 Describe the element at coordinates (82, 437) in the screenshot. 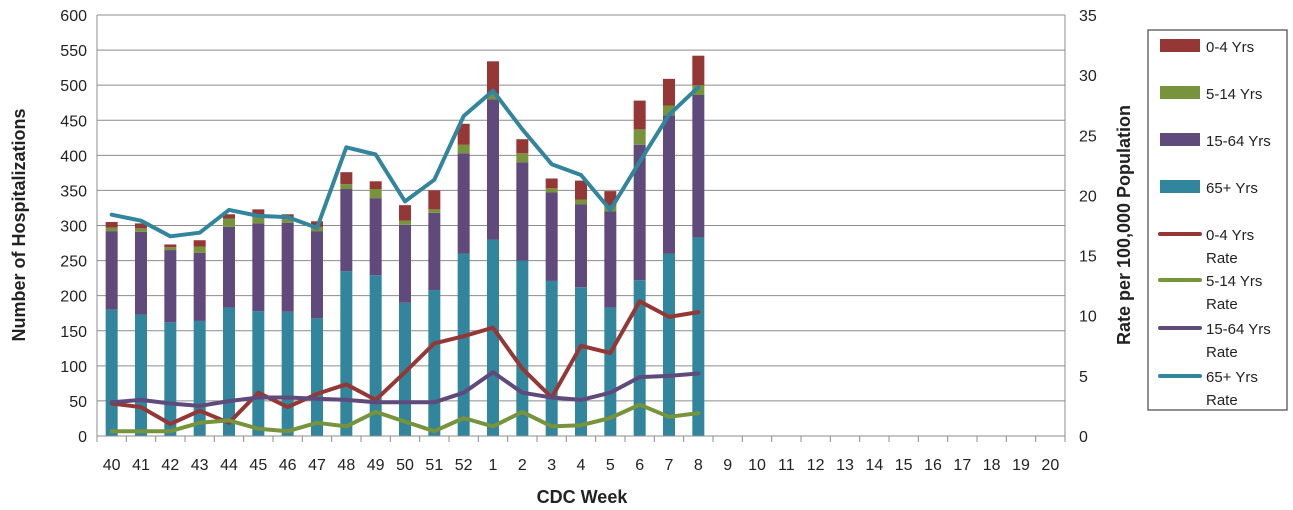

I see `y-tick-label: 0` at that location.